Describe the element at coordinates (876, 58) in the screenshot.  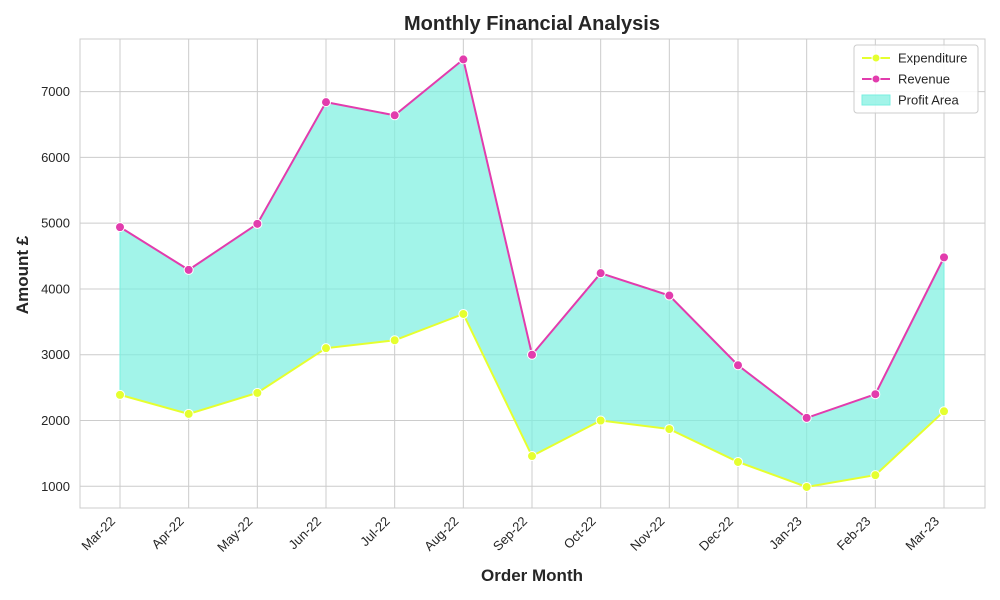
I see `legend-expenditure-marker` at that location.